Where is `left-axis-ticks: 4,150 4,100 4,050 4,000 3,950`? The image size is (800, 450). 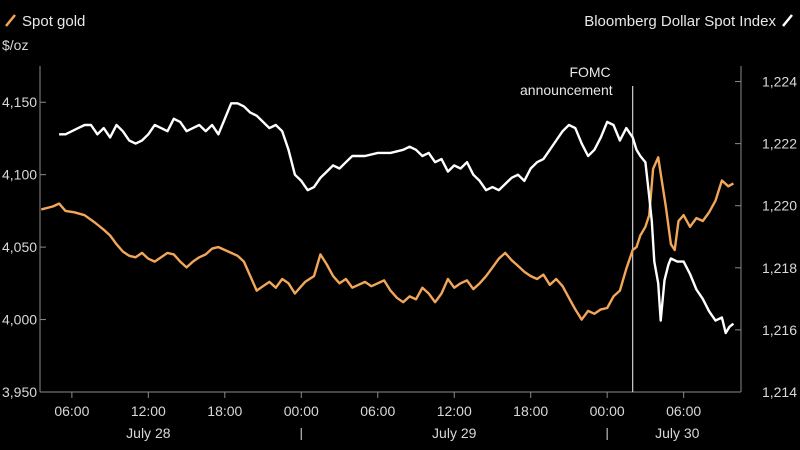 left-axis-ticks: 4,150 4,100 4,050 4,000 3,950 is located at coordinates (24, 247).